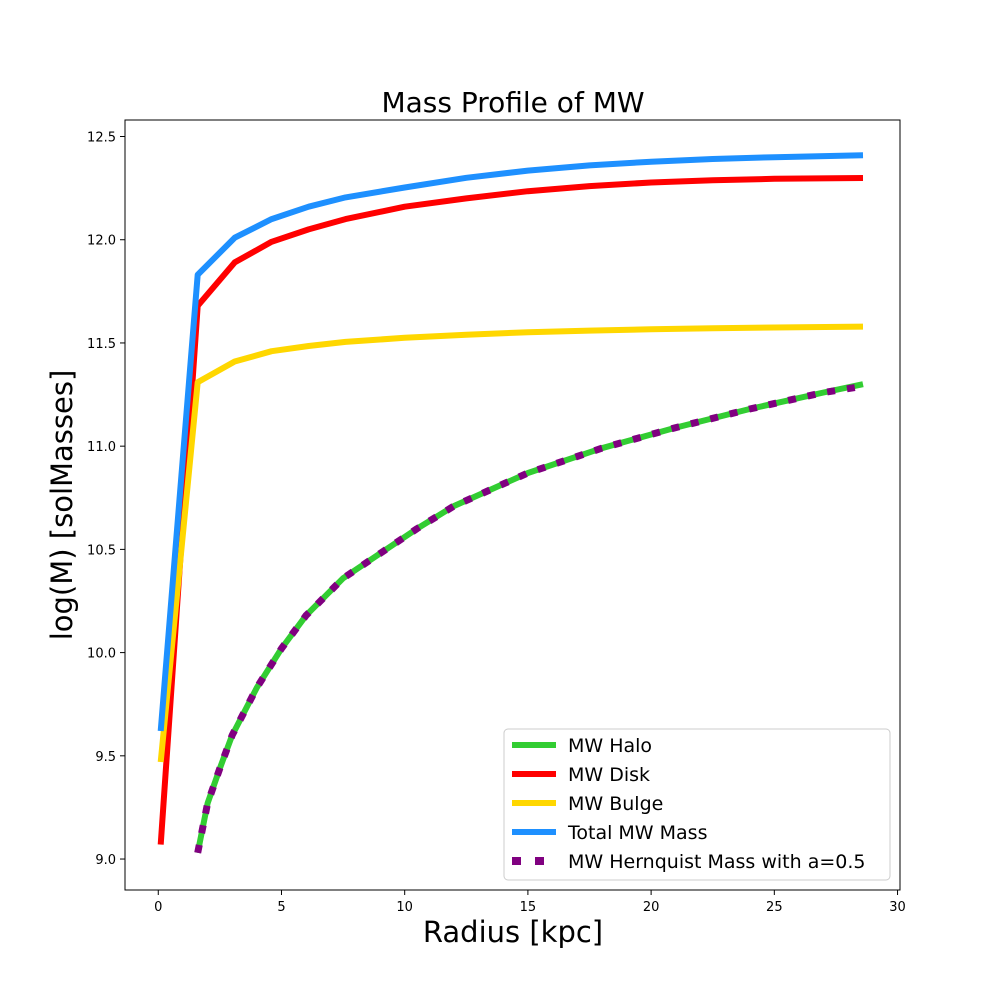 The width and height of the screenshot is (1000, 1000). I want to click on x-tick-label: 20, so click(651, 907).